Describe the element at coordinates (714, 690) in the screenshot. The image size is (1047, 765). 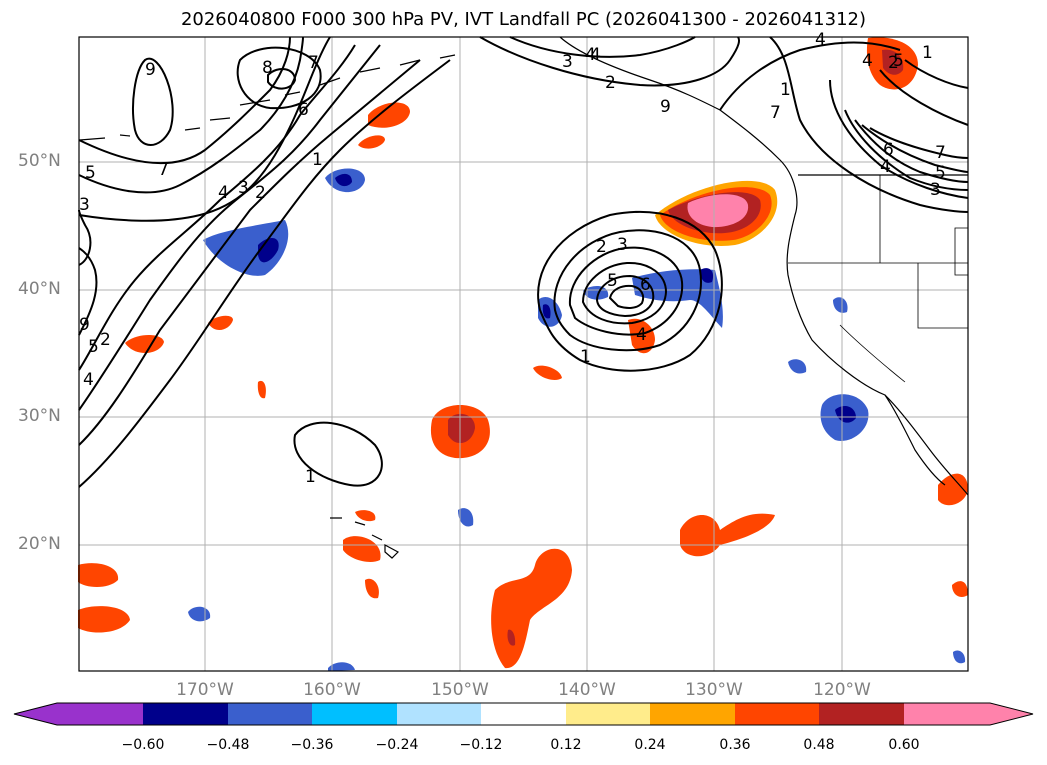
I see `lon-label-130w: 130°W` at that location.